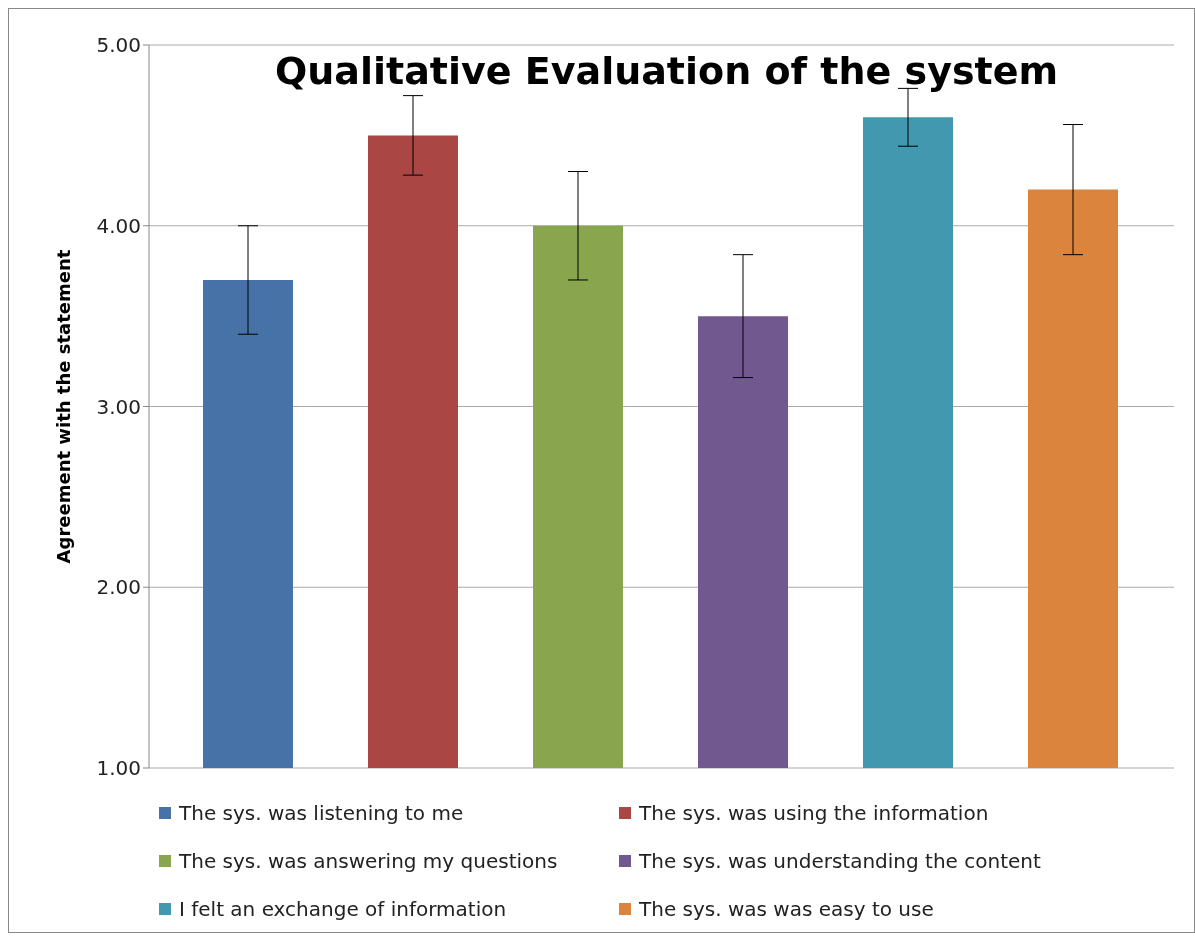 Image resolution: width=1195 pixels, height=939 pixels. I want to click on legend-label: I felt an exchange of information, so click(343, 909).